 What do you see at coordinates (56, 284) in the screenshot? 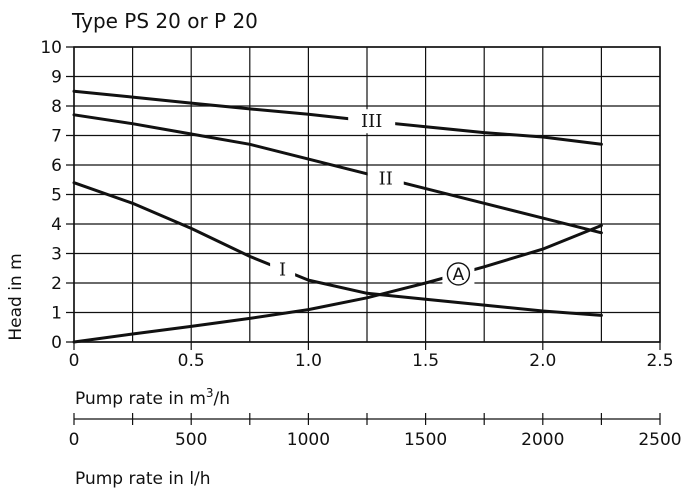
I see `y-tick-label: 2` at bounding box center [56, 284].